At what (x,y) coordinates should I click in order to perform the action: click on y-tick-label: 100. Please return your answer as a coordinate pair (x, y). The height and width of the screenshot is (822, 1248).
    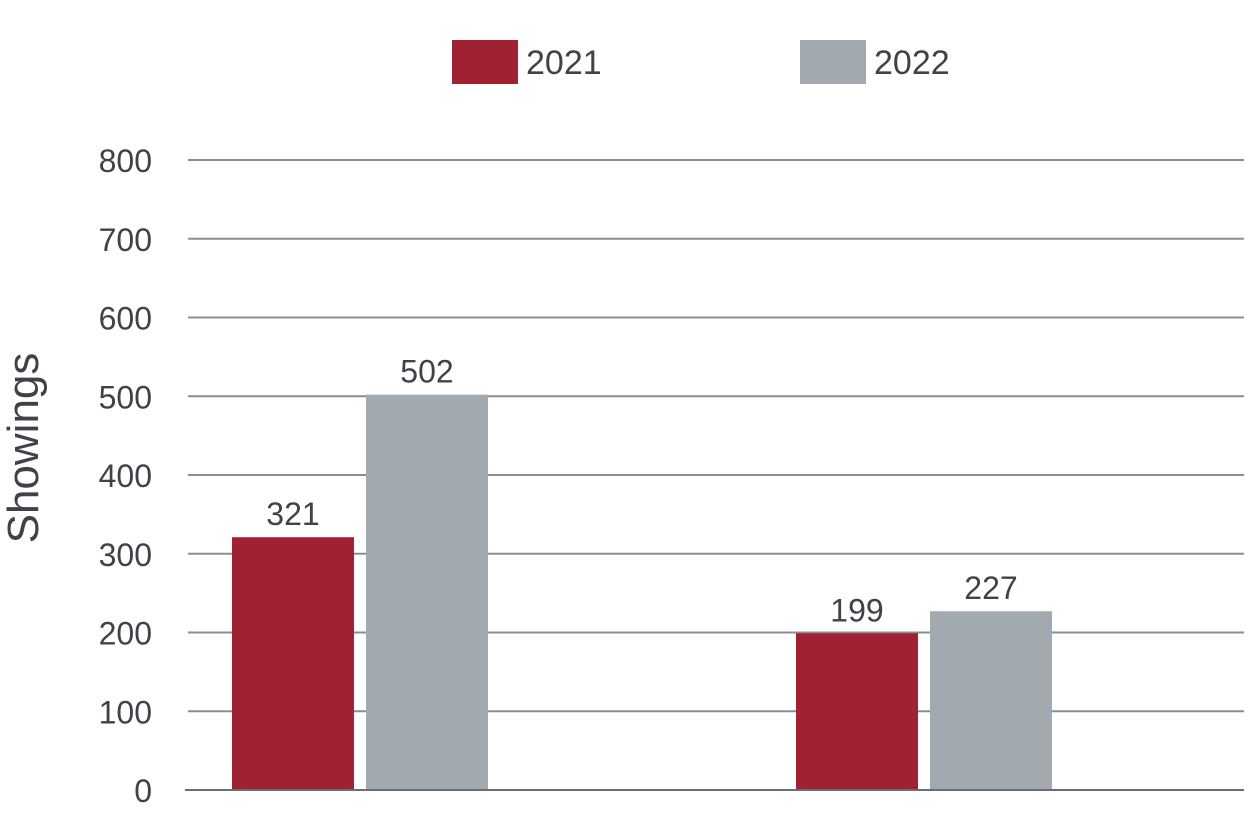
    Looking at the image, I should click on (125, 712).